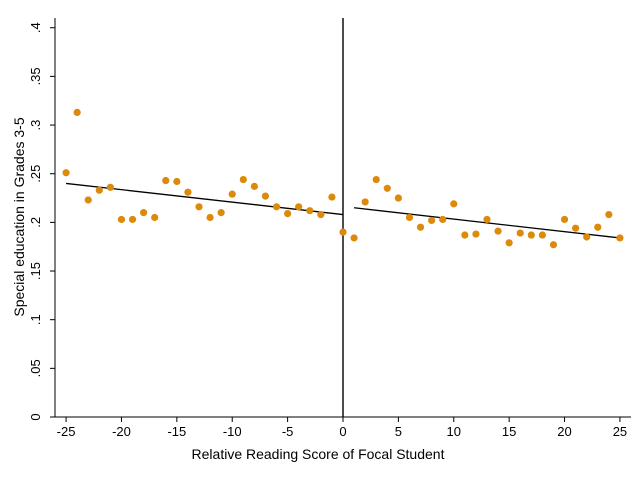  I want to click on y-tick-label: .1, so click(35, 319).